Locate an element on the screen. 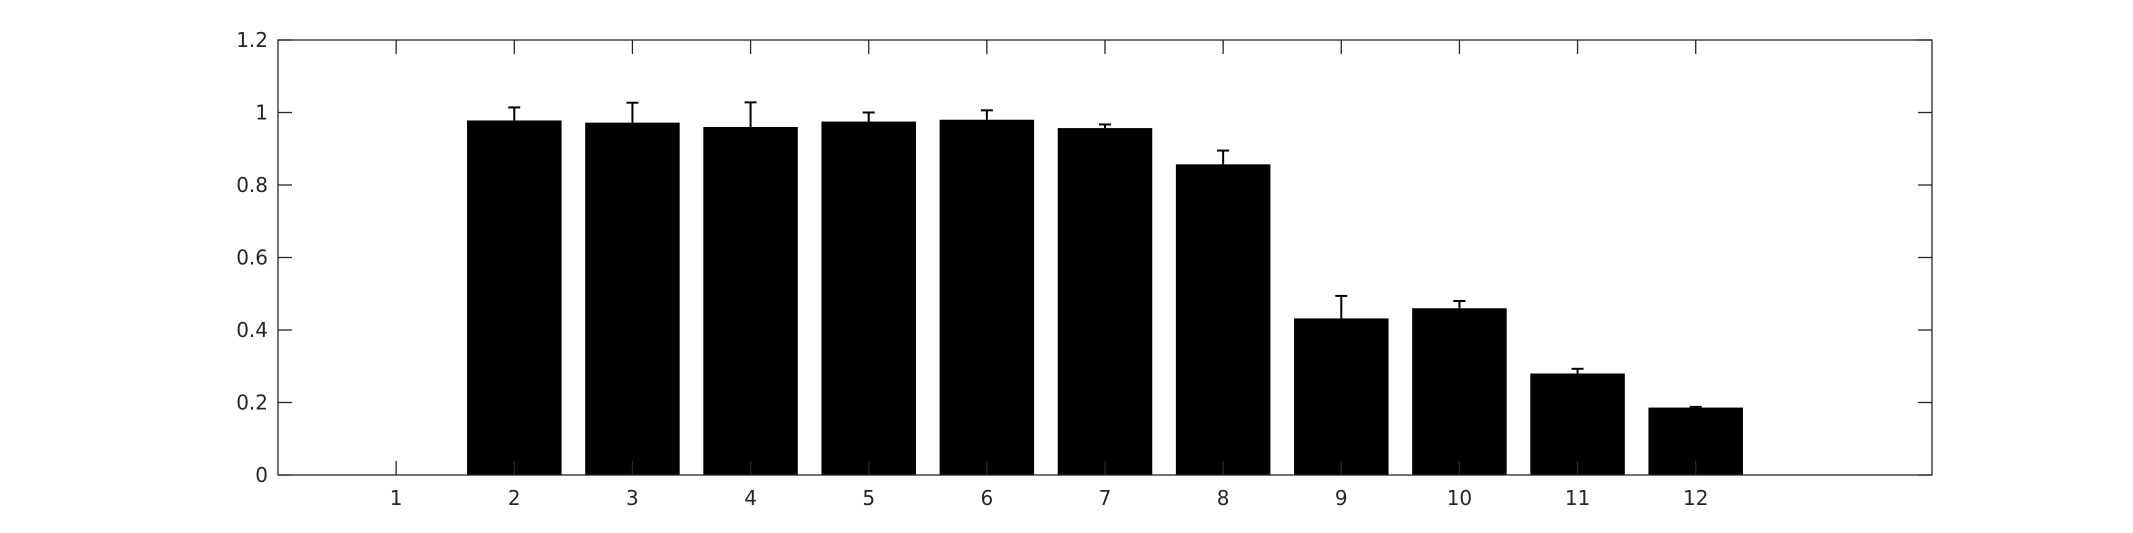 This screenshot has width=2133, height=533. y-tick-label-2: 0.4 is located at coordinates (252, 330).